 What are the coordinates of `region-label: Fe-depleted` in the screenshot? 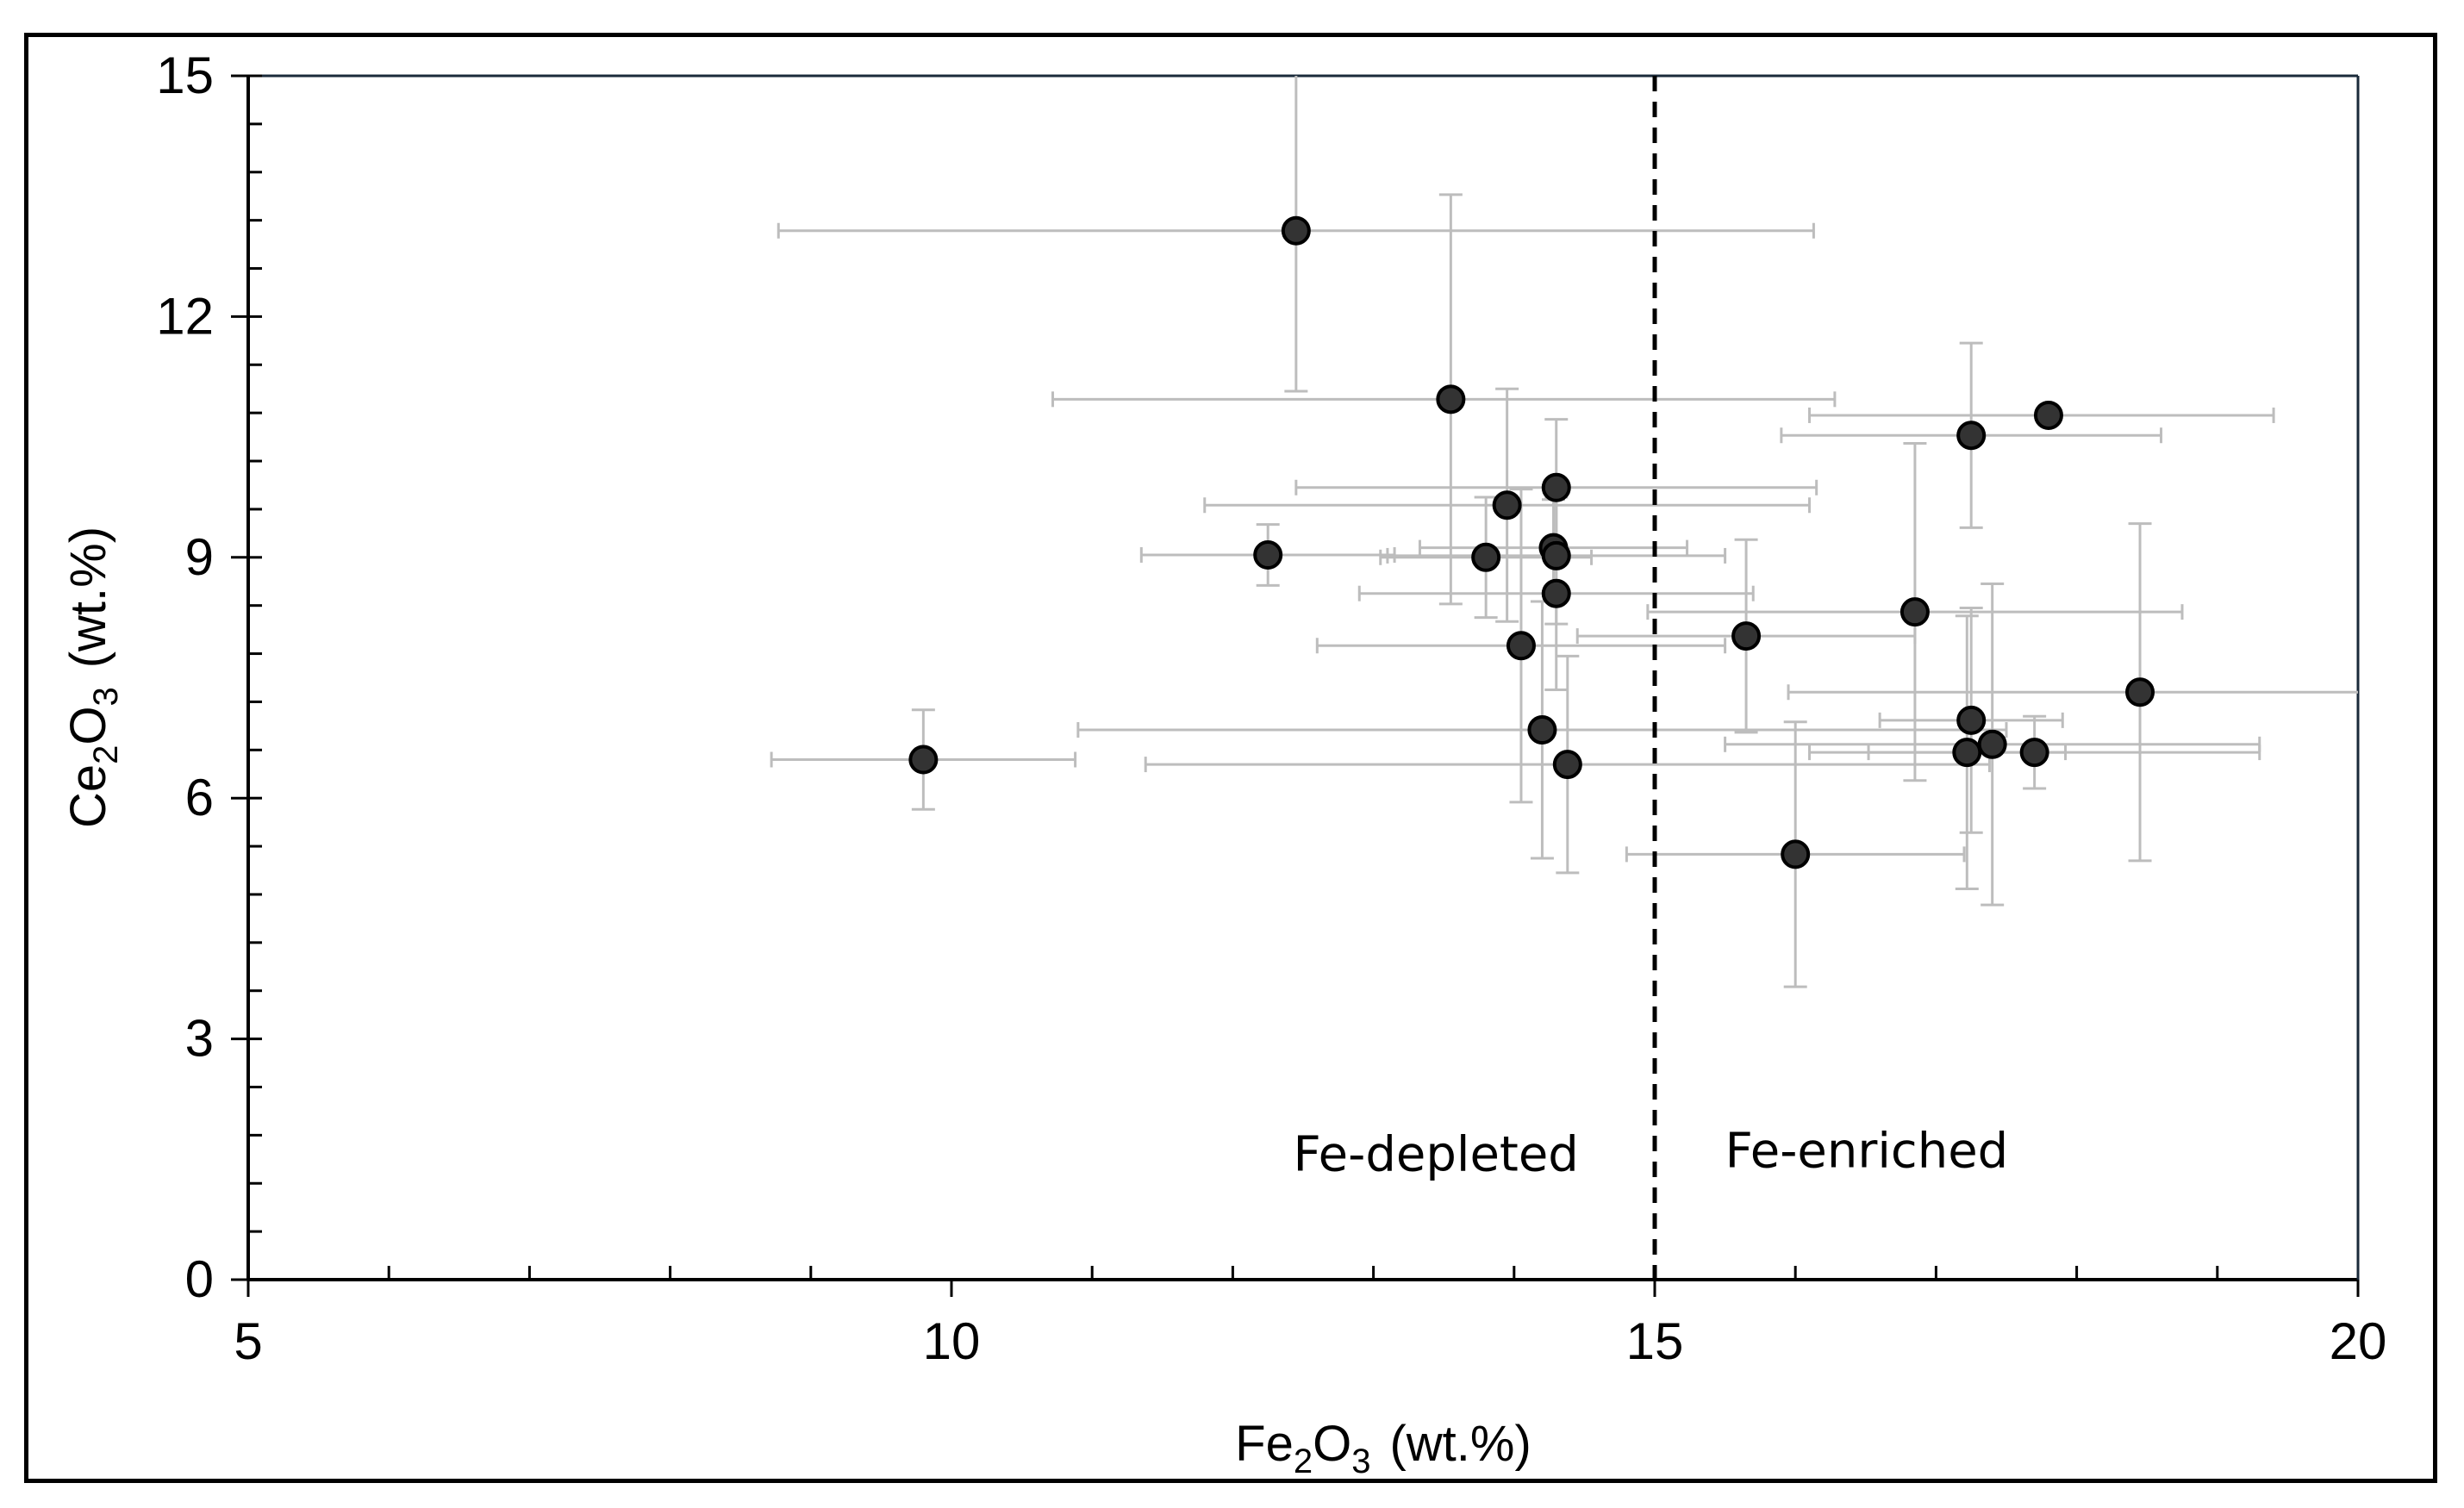 It's located at (1436, 1154).